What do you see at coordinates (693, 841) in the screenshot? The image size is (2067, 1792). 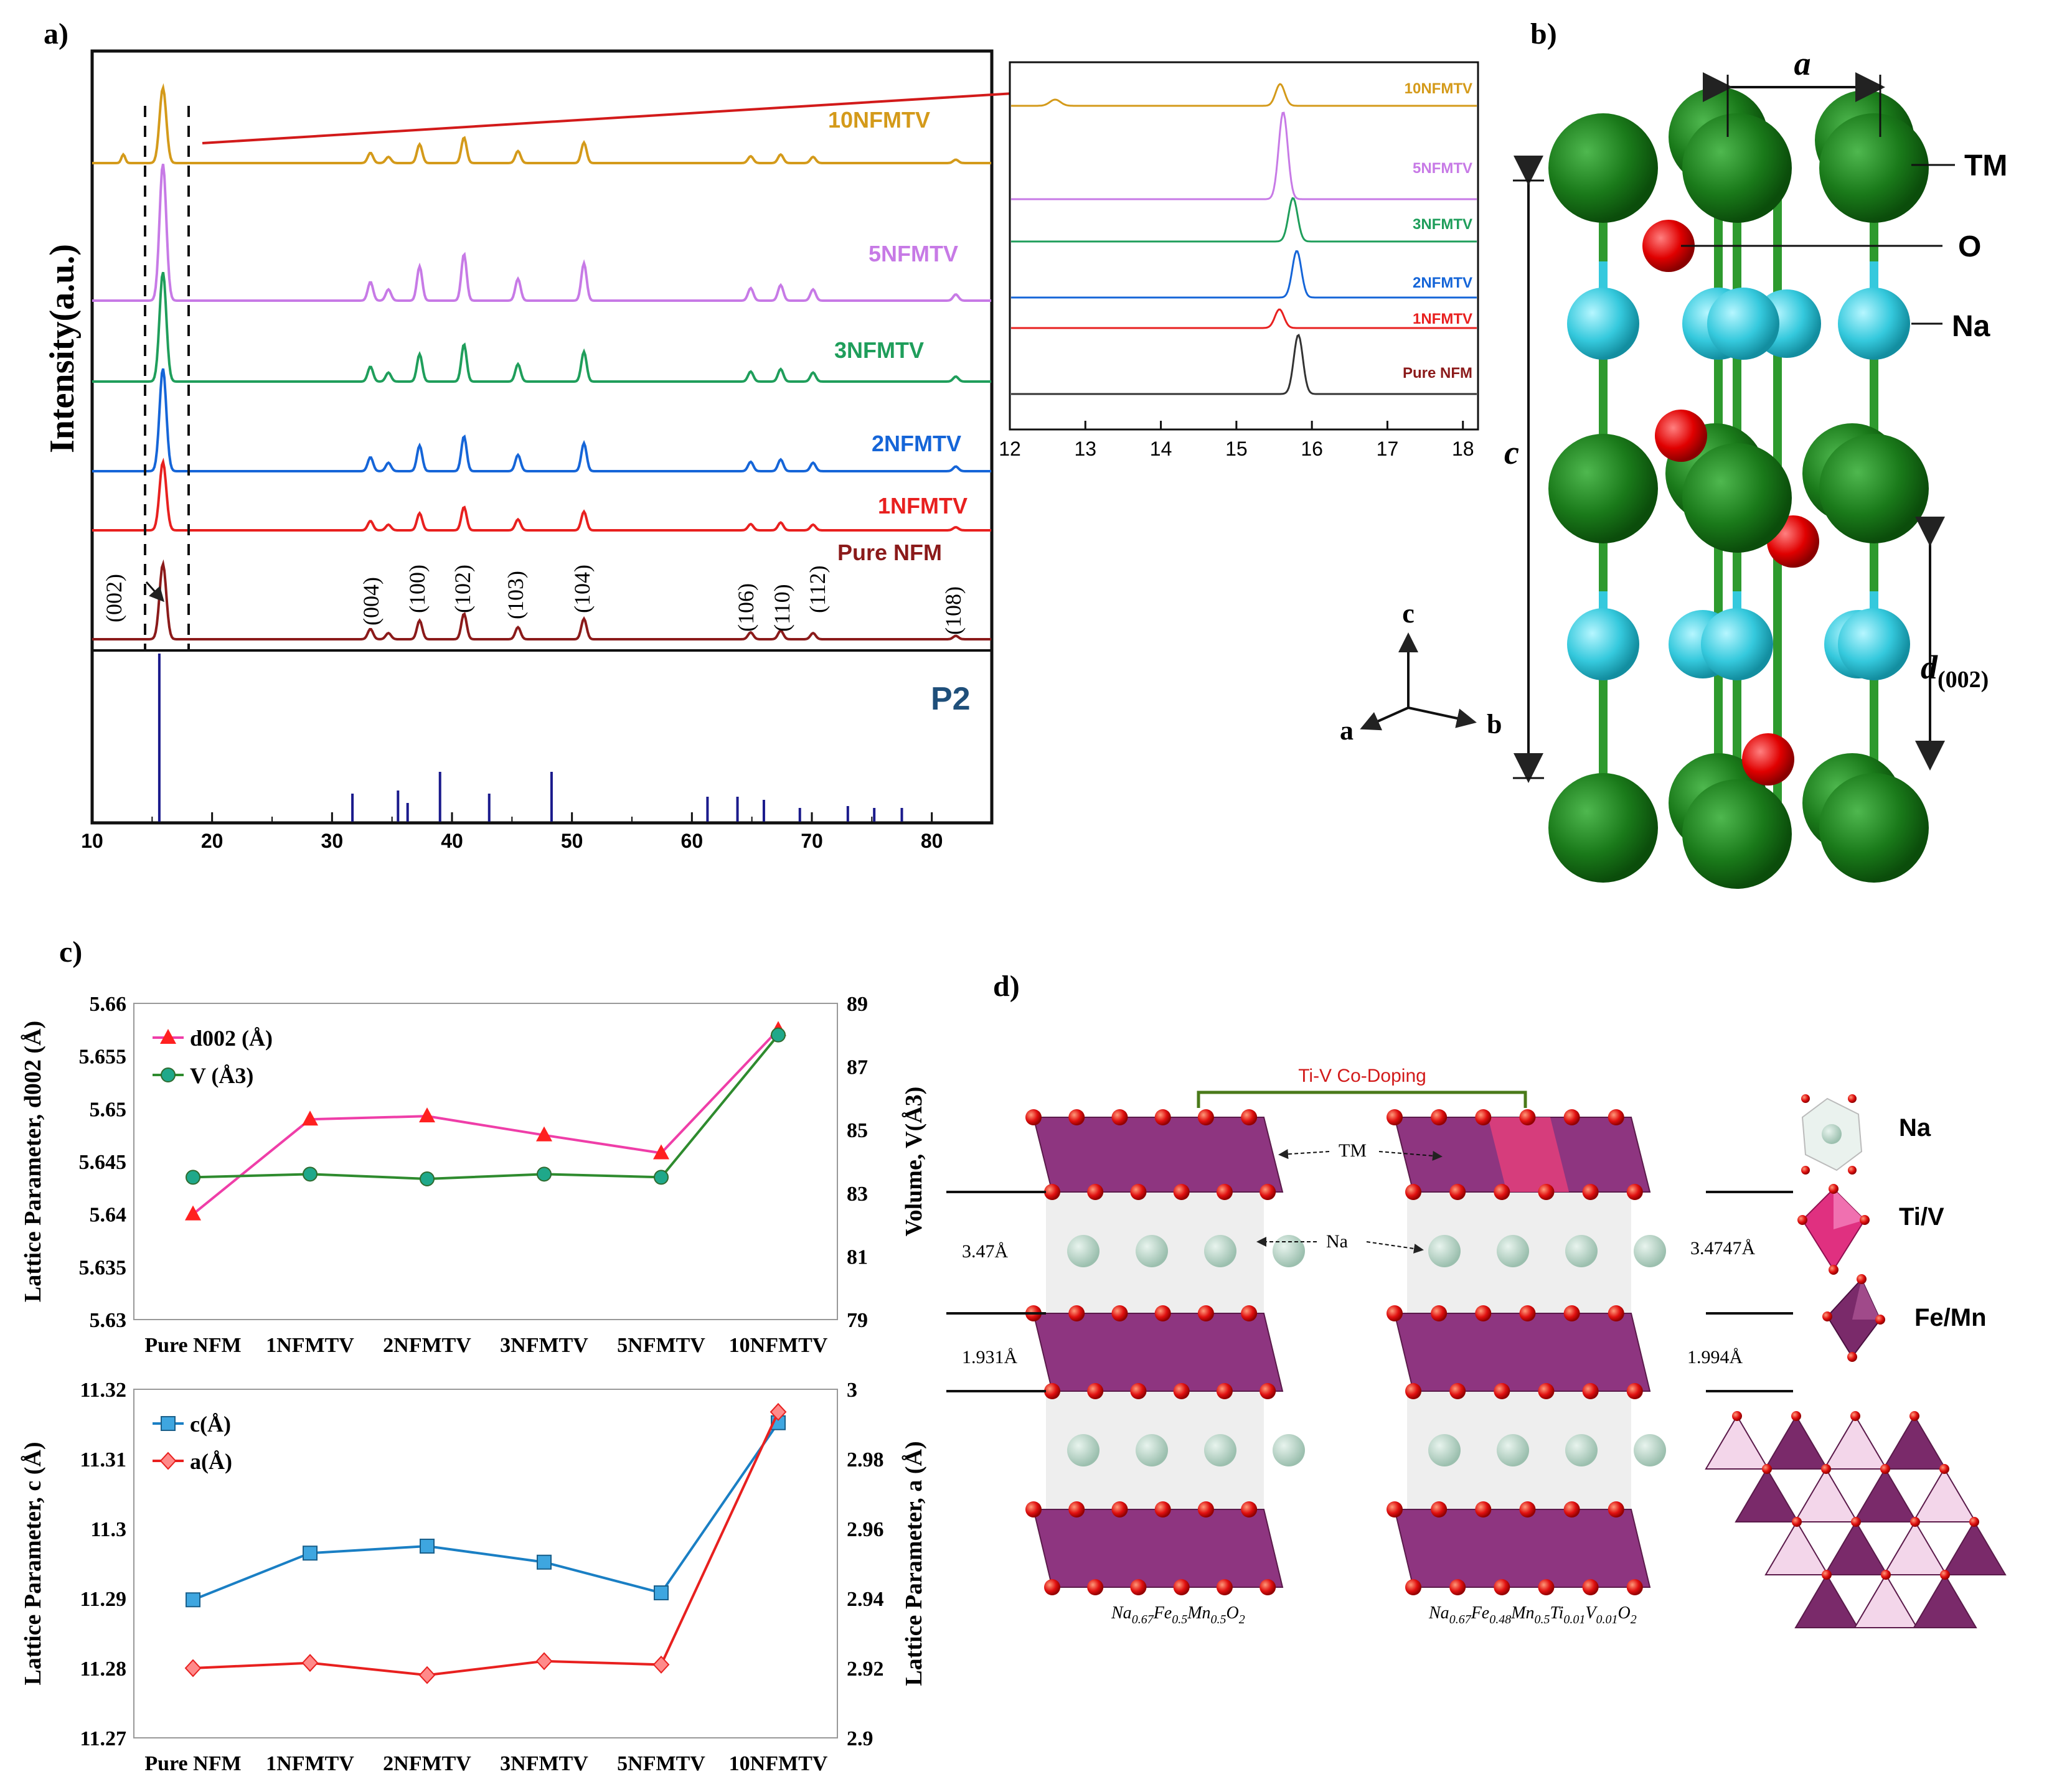 I see `x-tick-label: 60` at bounding box center [693, 841].